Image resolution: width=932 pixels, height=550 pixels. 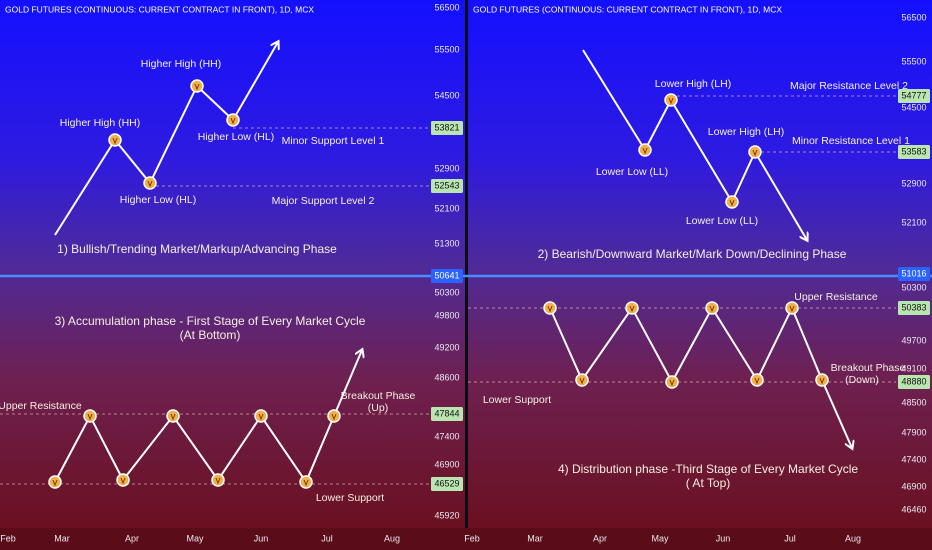 I want to click on zigzag-path, so click(x=166, y=139).